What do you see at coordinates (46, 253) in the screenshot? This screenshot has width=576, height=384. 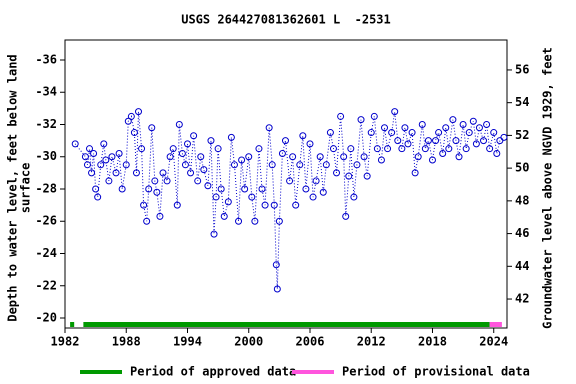 I see `y-tick-label: -24` at bounding box center [46, 253].